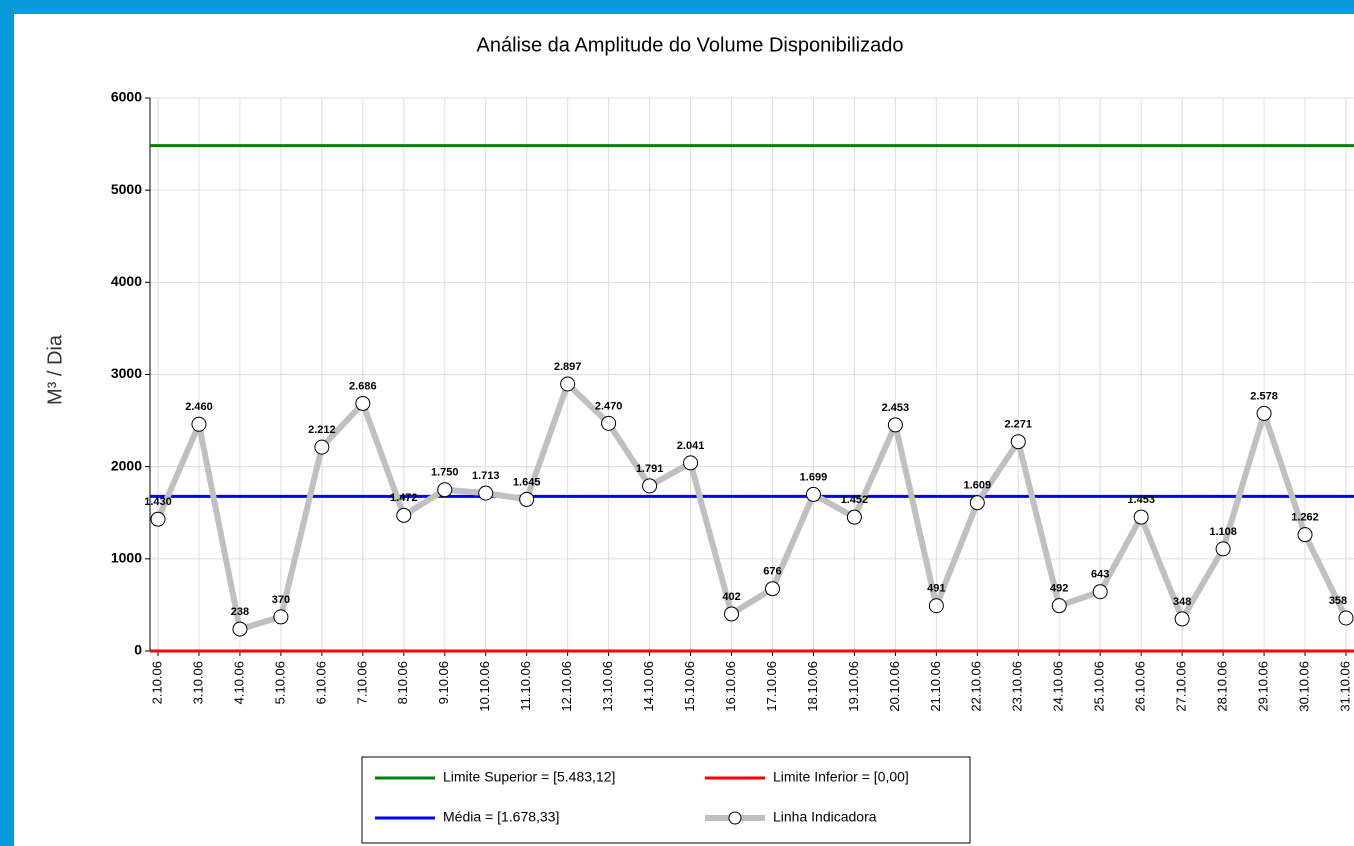  Describe the element at coordinates (240, 612) in the screenshot. I see `data-label: 238` at that location.